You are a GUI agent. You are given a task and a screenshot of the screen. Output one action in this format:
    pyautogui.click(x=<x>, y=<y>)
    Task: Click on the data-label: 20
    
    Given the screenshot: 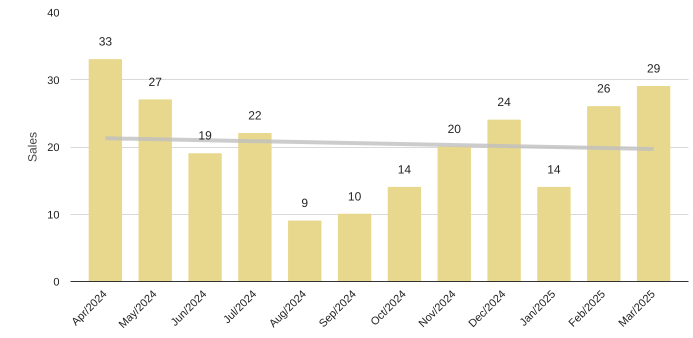 What is the action you would take?
    pyautogui.click(x=455, y=129)
    